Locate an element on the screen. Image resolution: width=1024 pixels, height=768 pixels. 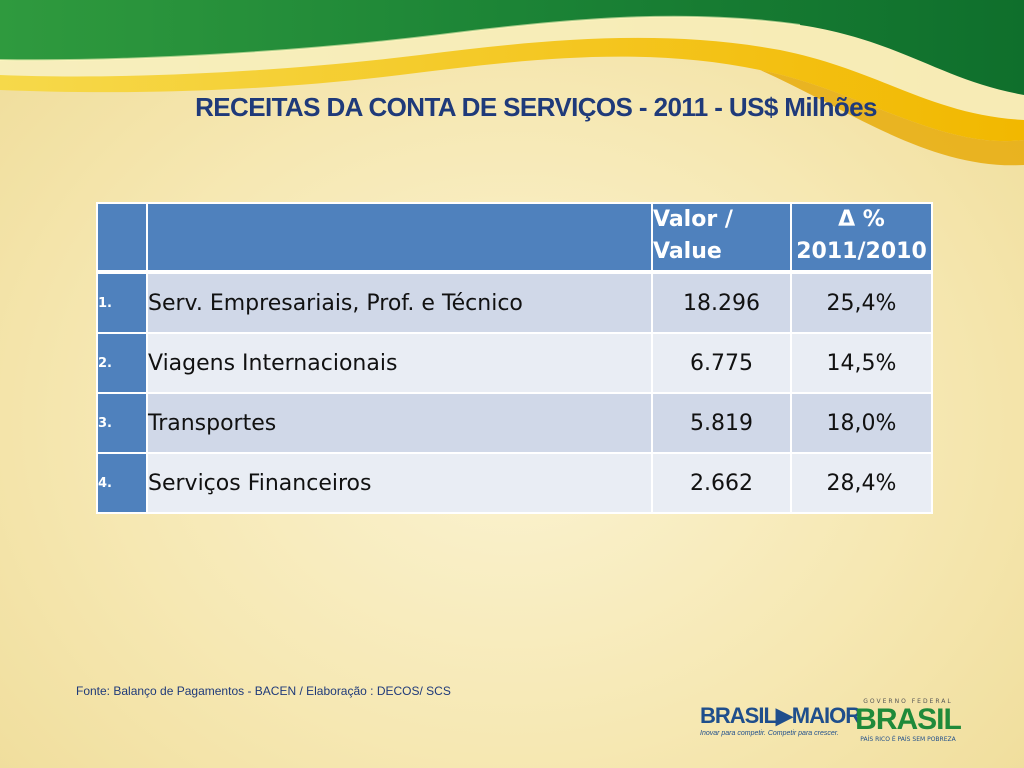
row-label: Transportes is located at coordinates (399, 423).